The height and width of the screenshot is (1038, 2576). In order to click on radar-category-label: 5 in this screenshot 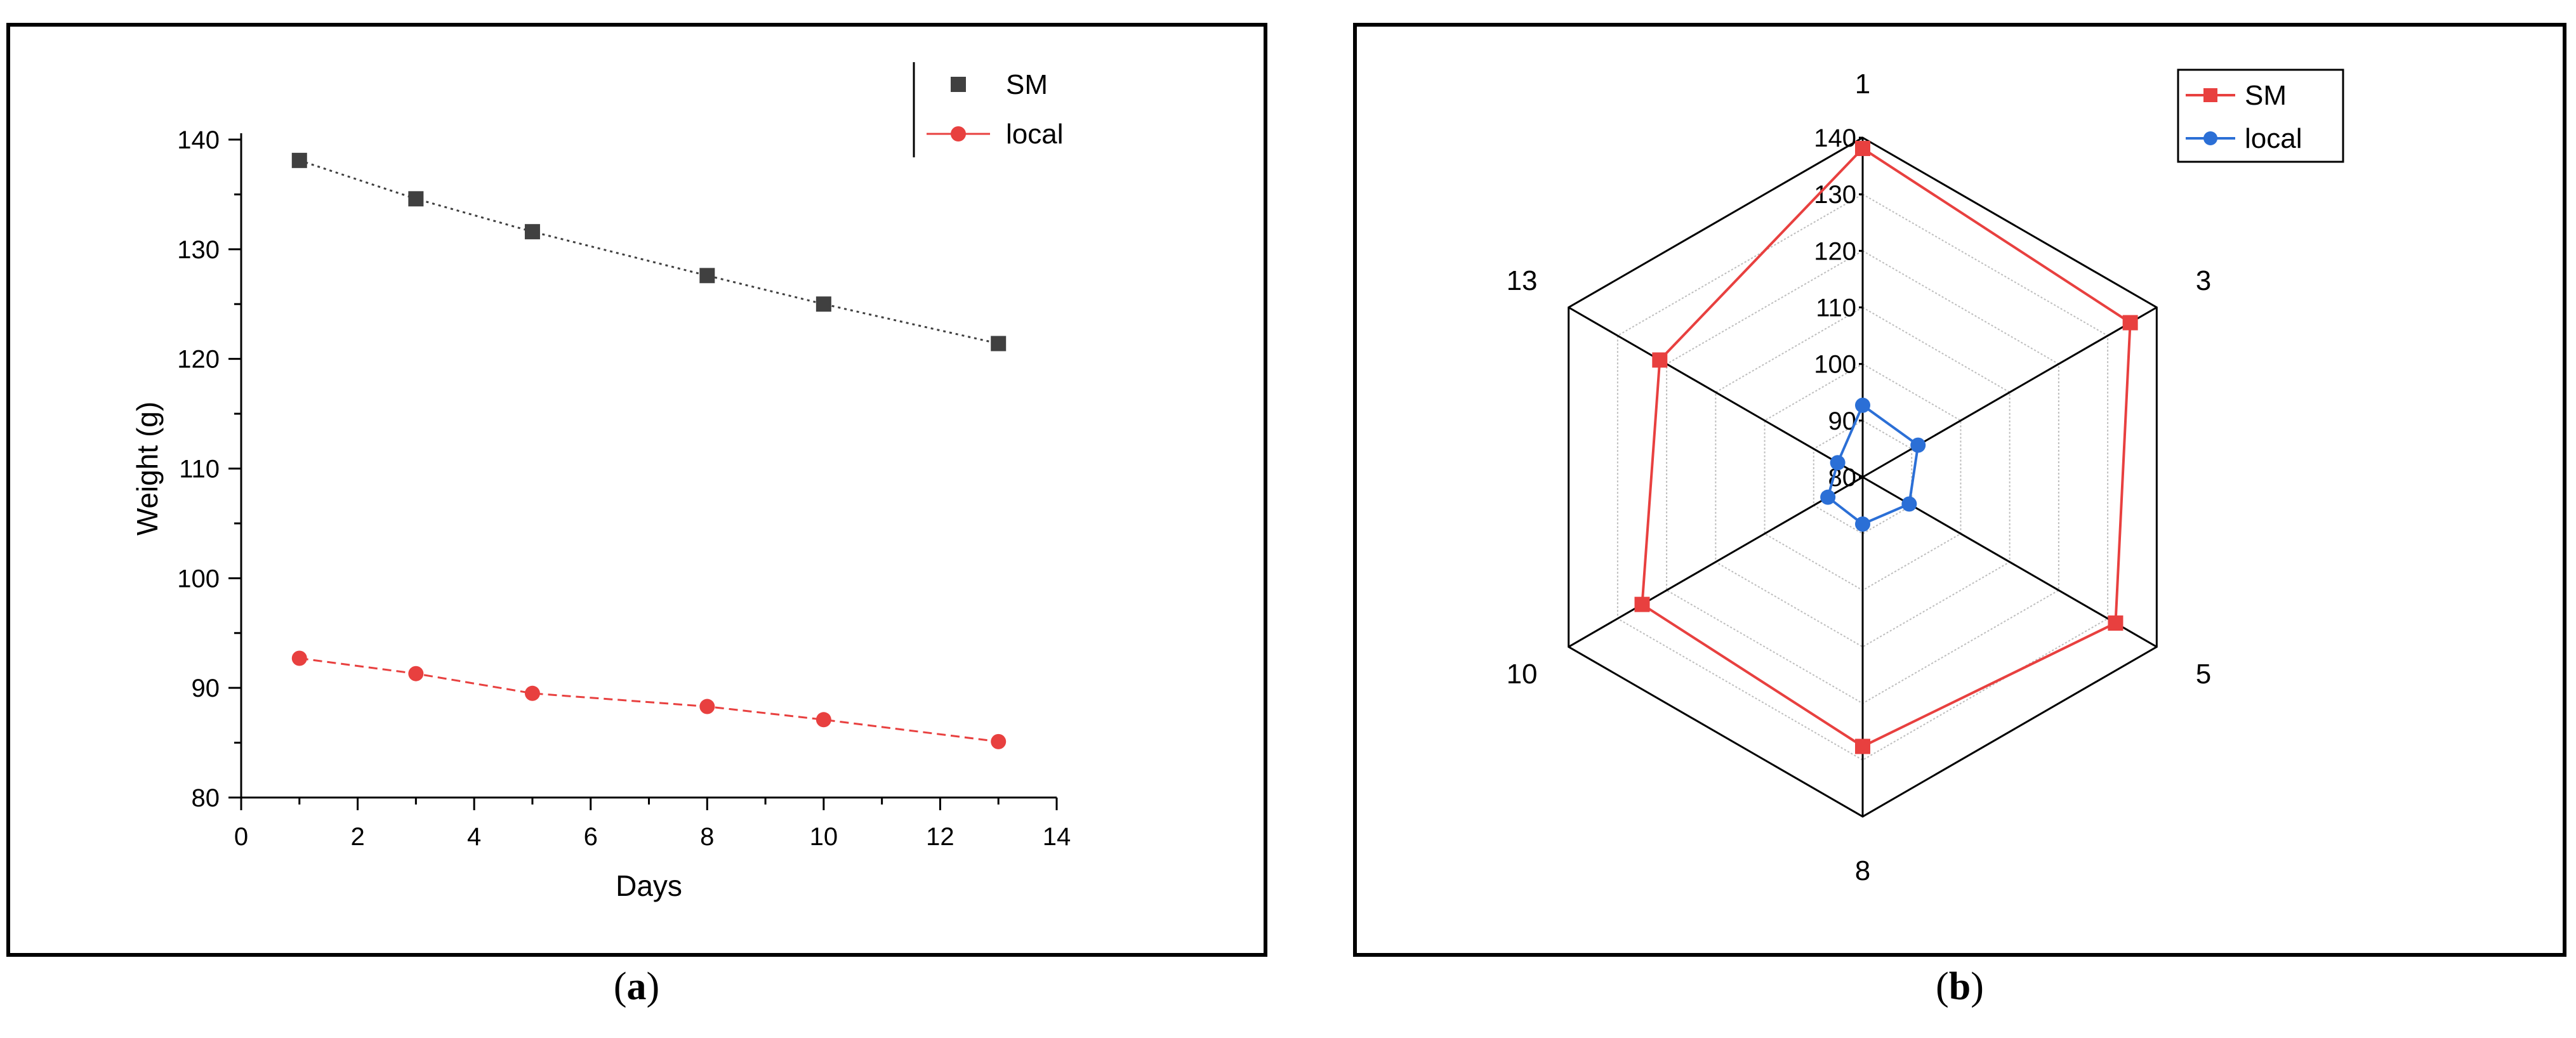, I will do `click(2203, 674)`.